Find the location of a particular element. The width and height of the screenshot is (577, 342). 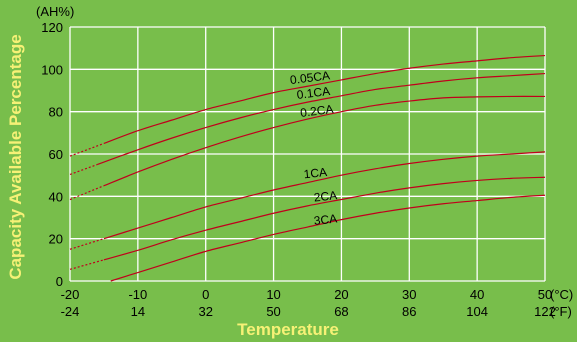

x-unit-fahrenheit: (°F) is located at coordinates (561, 311).